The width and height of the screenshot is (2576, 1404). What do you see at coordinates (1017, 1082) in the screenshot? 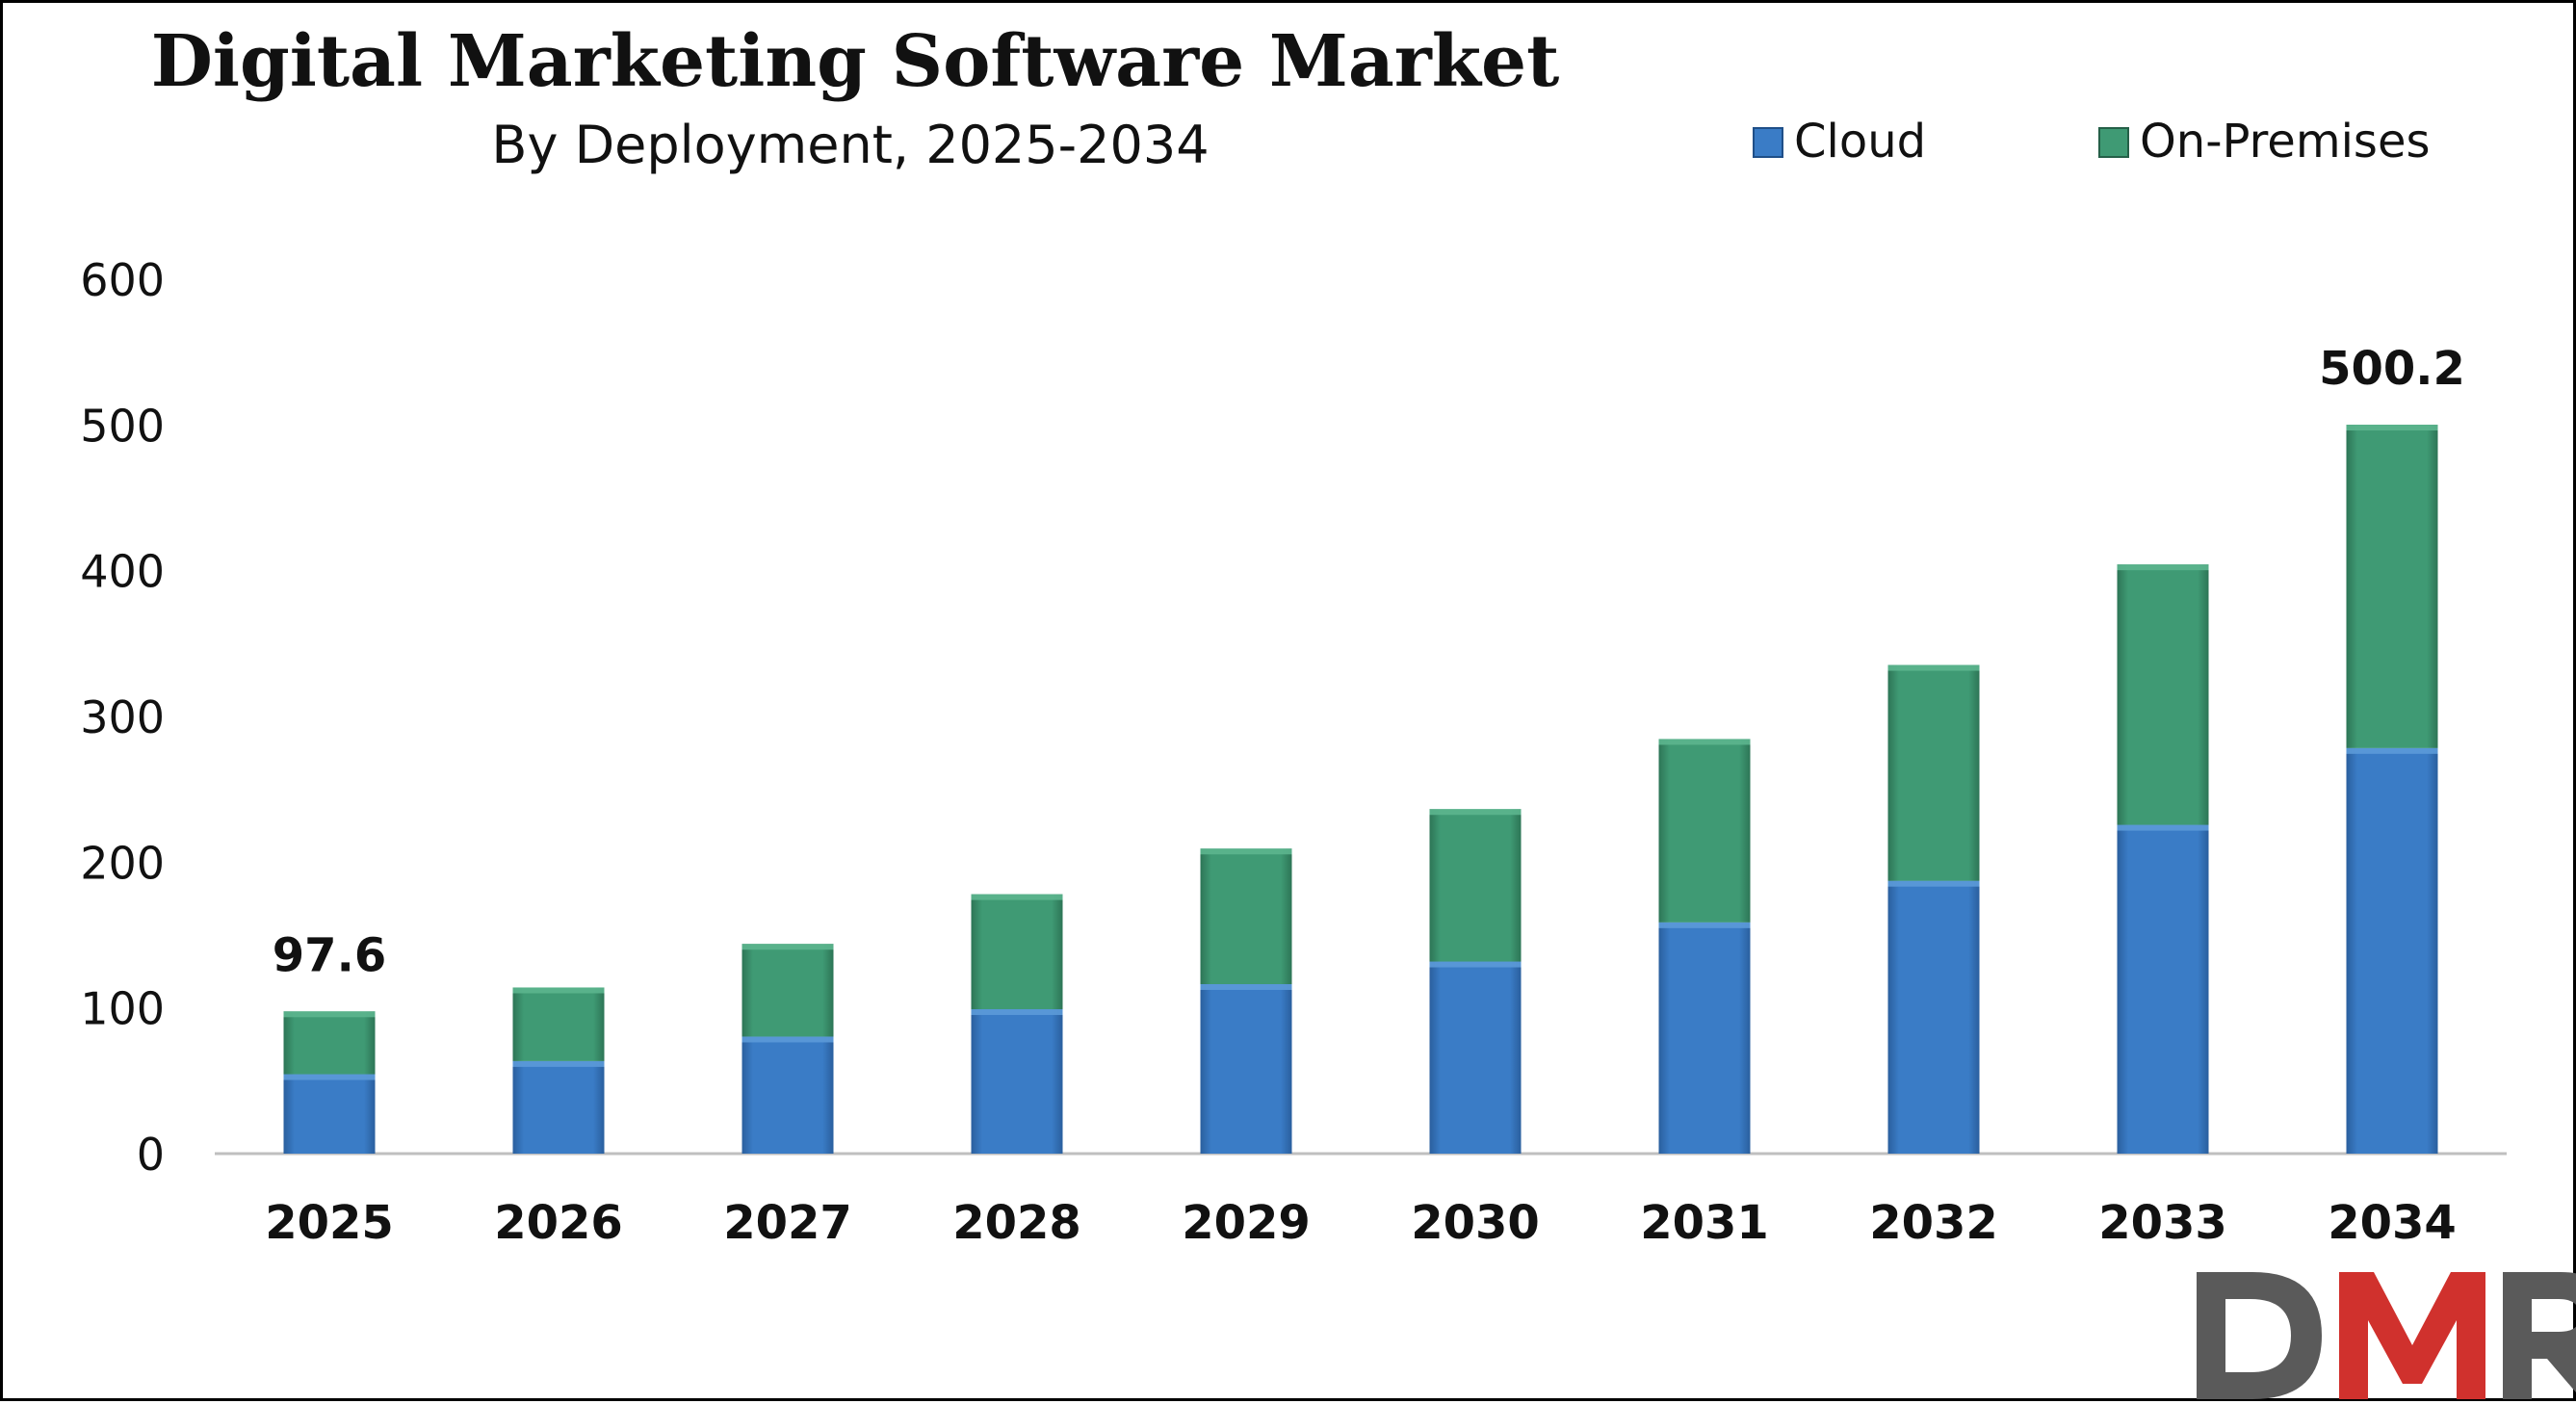
I see `bar-cloud-2028` at bounding box center [1017, 1082].